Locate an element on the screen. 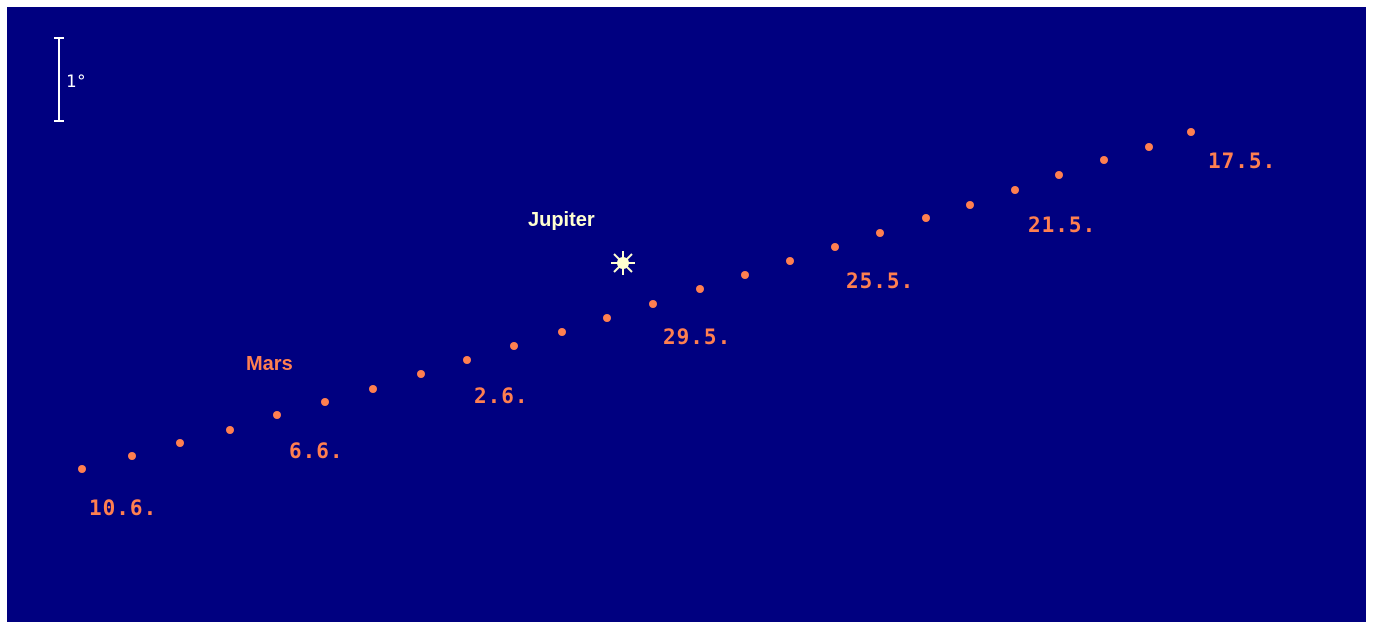 This screenshot has width=1373, height=629. jupiter-star-icon is located at coordinates (623, 263).